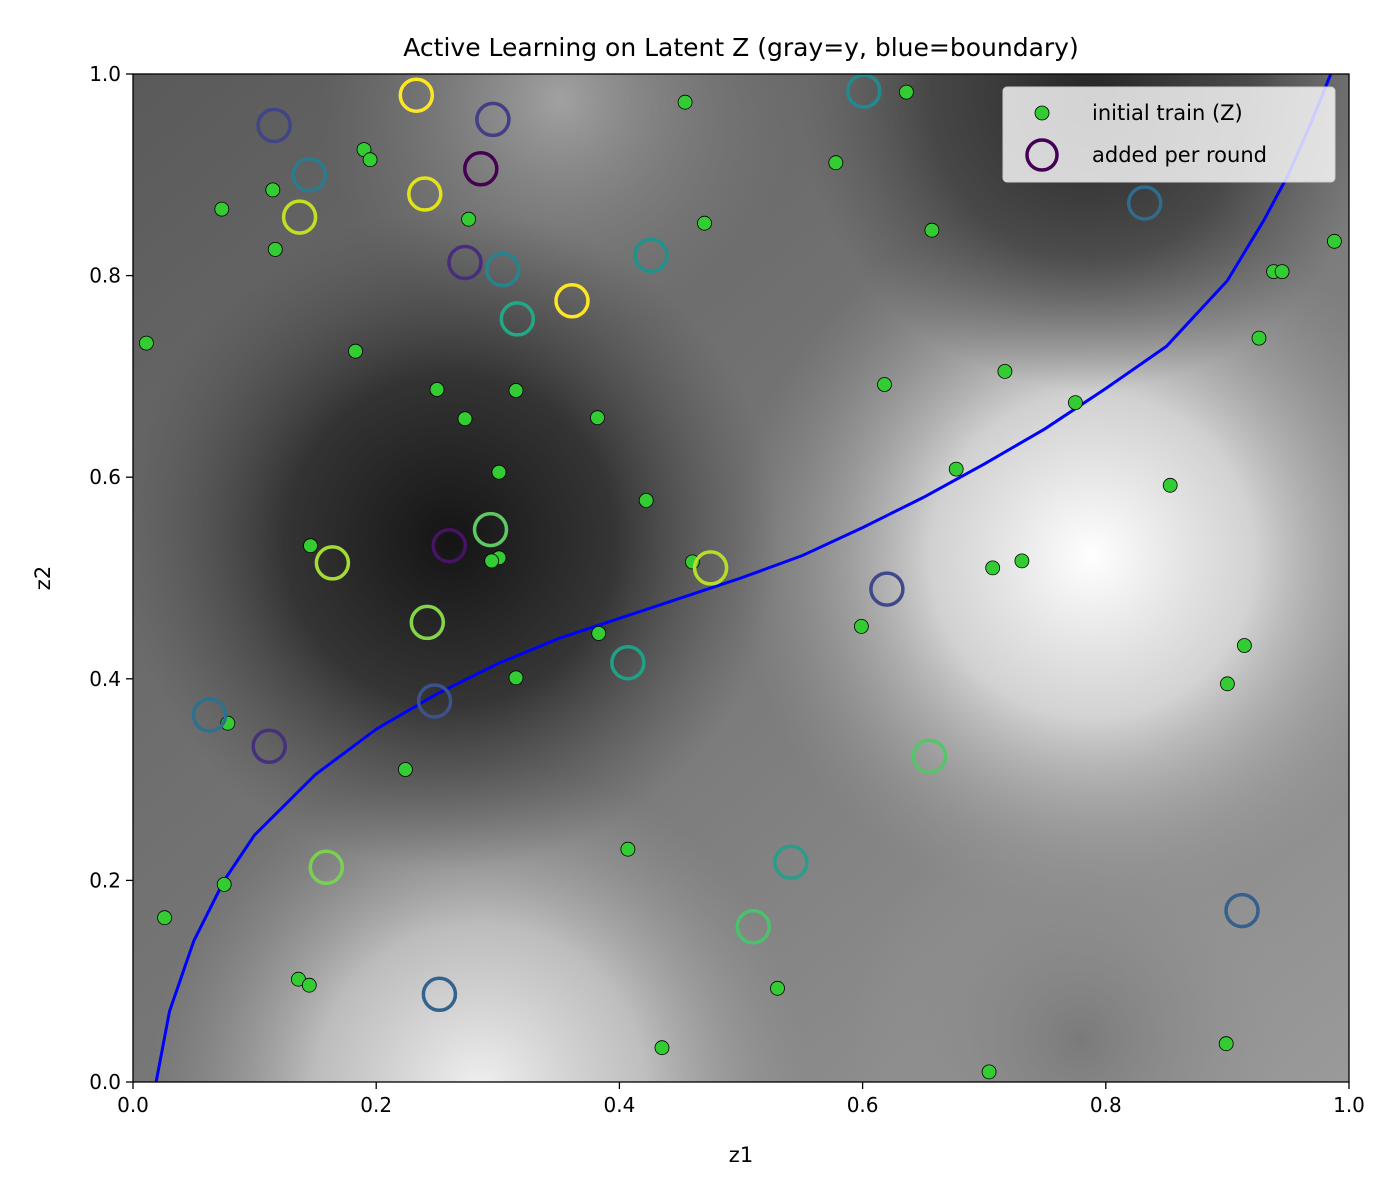 Image resolution: width=1400 pixels, height=1200 pixels. Describe the element at coordinates (133, 1105) in the screenshot. I see `x-tick-label: 0.0` at that location.